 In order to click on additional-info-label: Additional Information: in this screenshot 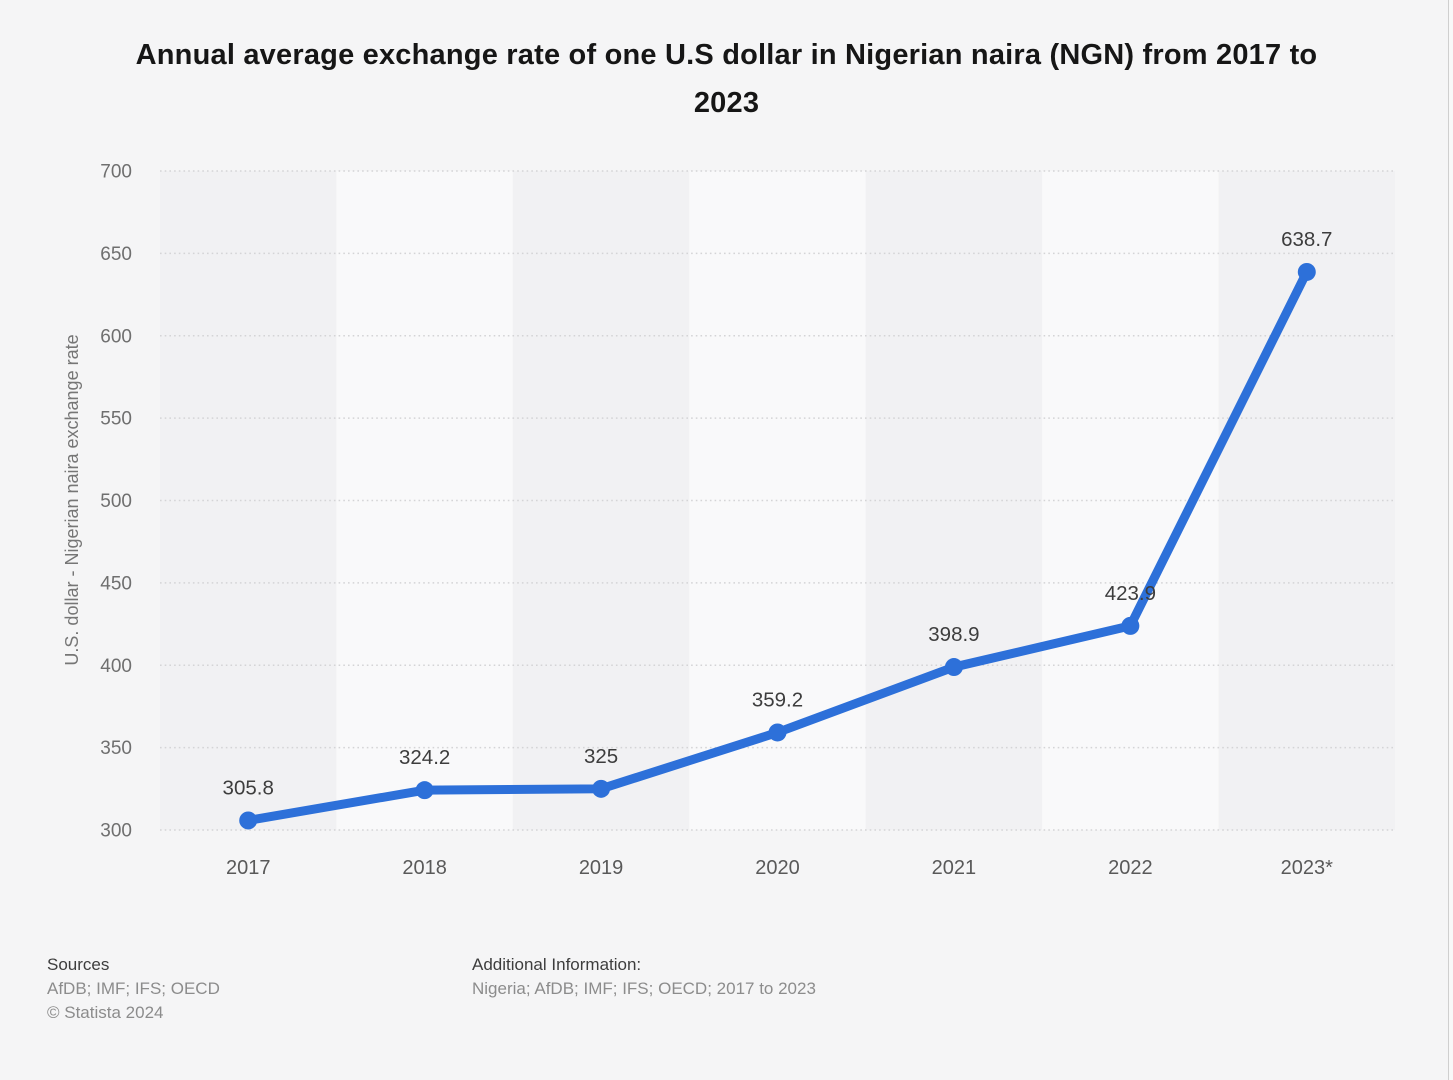, I will do `click(557, 964)`.